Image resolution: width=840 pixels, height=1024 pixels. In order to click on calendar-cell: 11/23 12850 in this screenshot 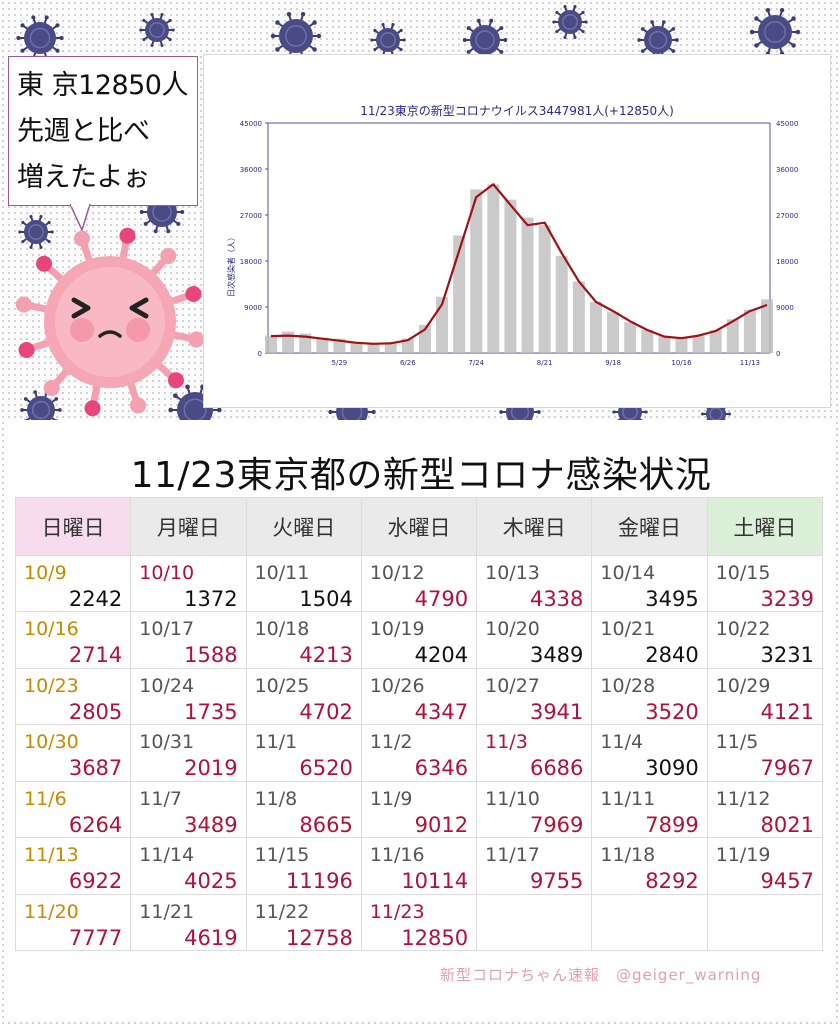, I will do `click(419, 922)`.